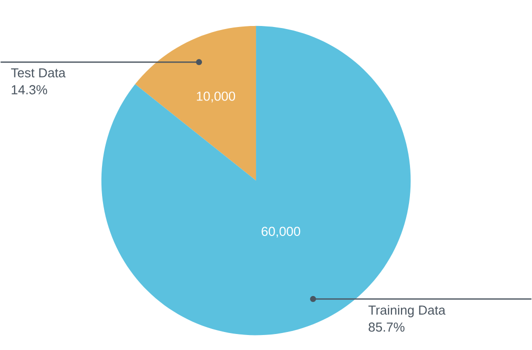  Describe the element at coordinates (38, 73) in the screenshot. I see `slice-label: Test Data` at that location.